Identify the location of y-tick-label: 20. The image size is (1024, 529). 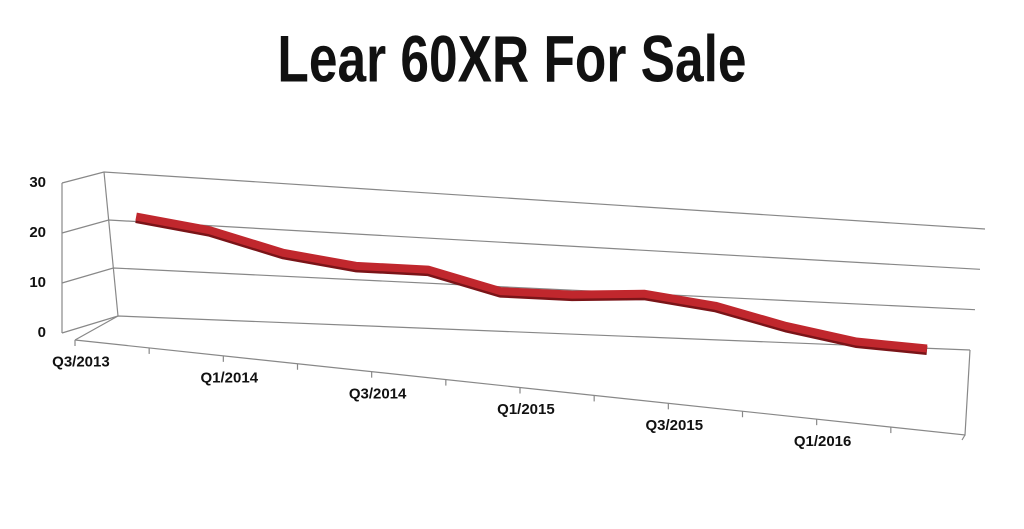
(37, 232).